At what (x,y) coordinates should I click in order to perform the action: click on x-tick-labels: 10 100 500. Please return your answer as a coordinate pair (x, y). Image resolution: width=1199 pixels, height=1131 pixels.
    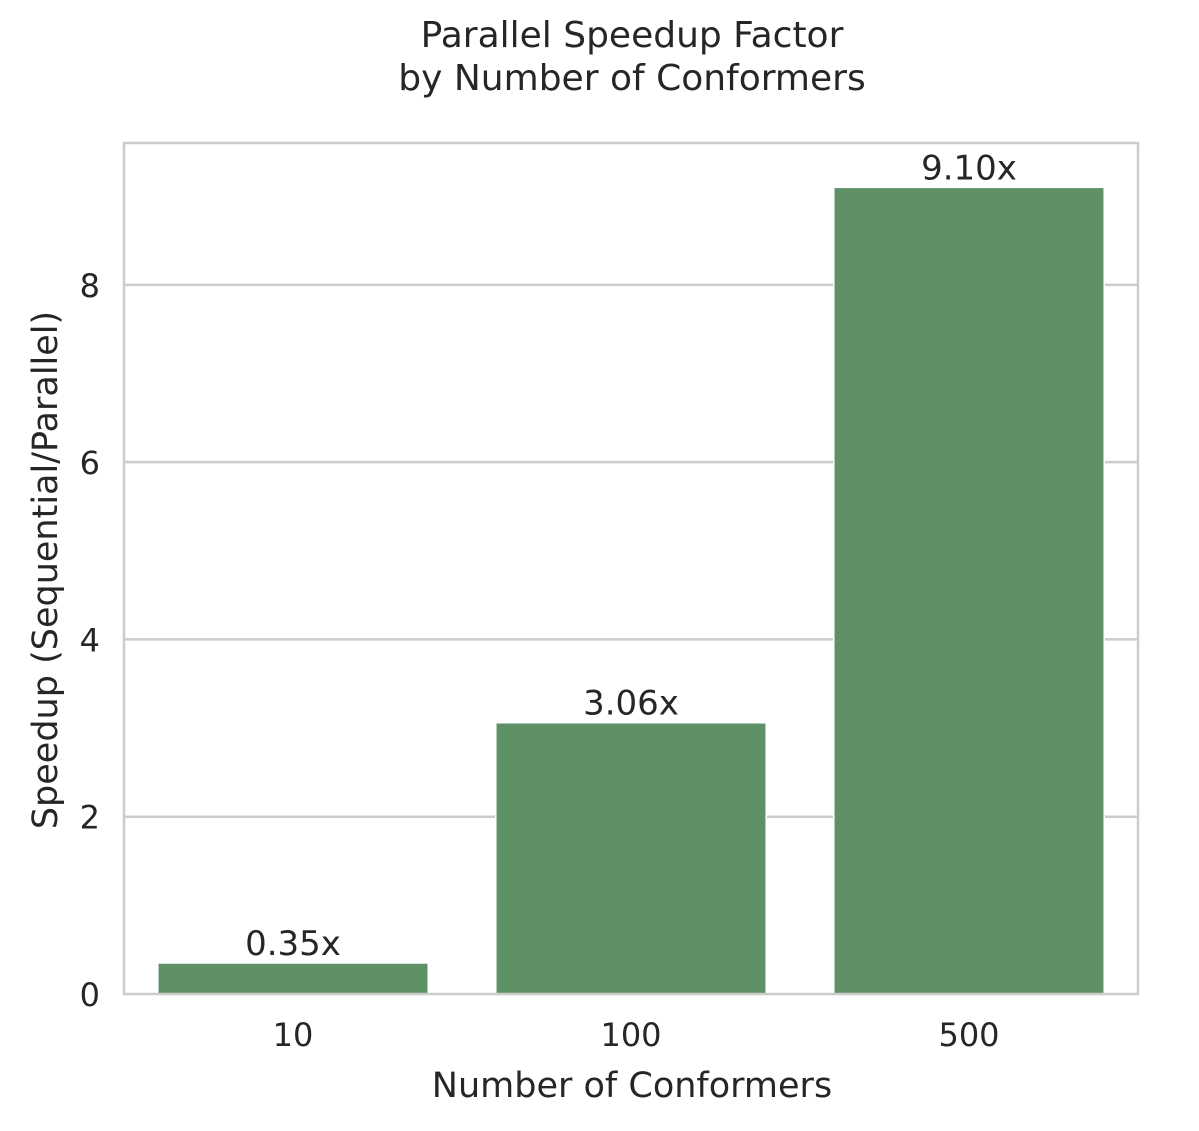
    Looking at the image, I should click on (636, 1035).